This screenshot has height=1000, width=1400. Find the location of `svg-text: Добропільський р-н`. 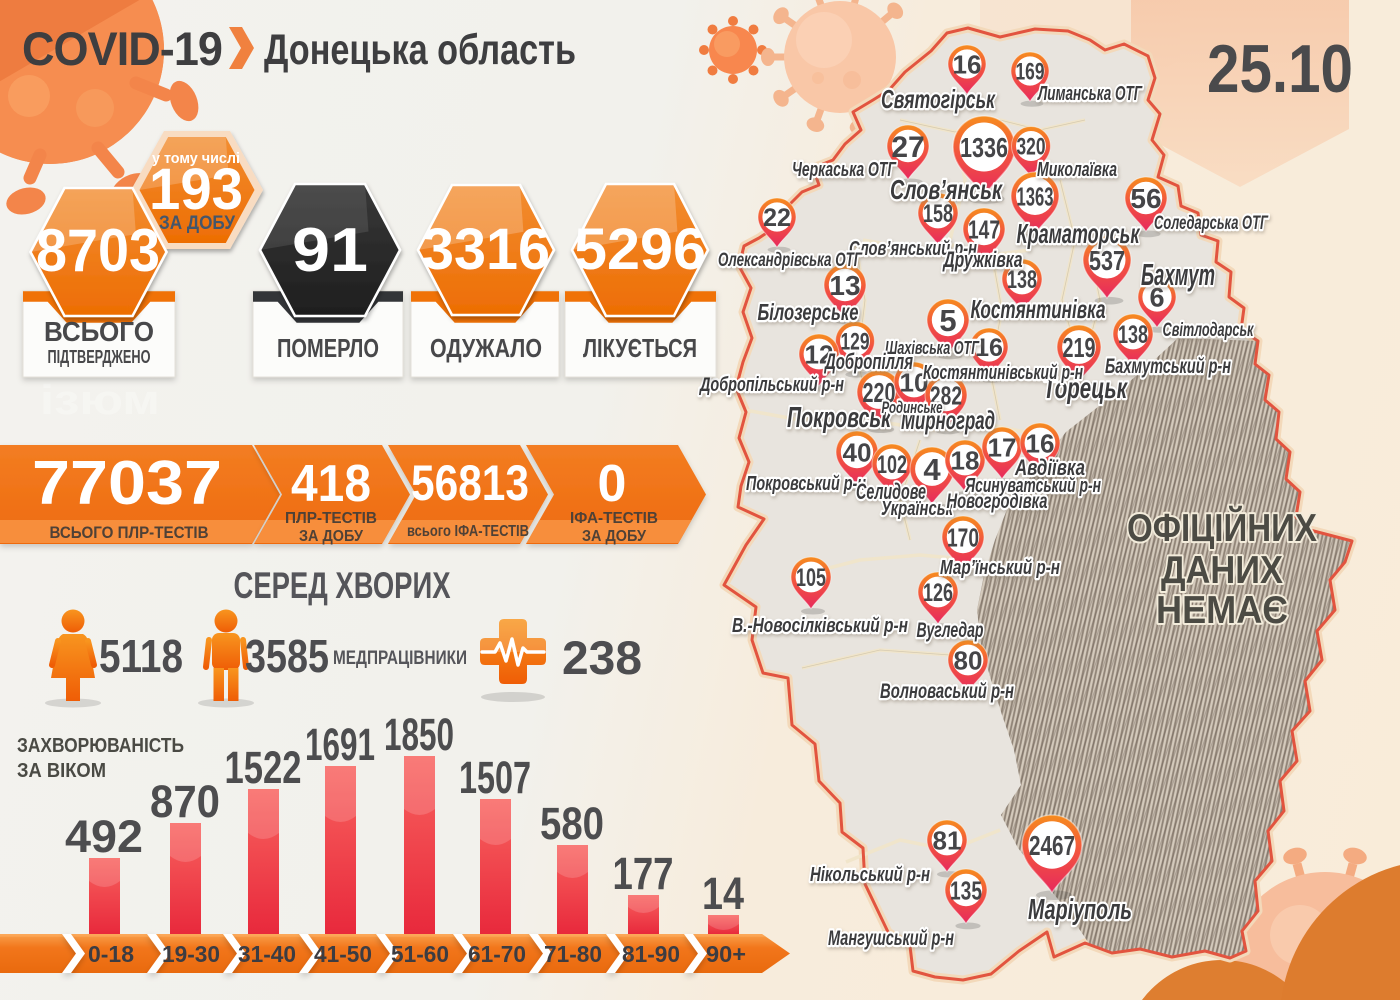

svg-text: Добропільський р-н is located at coordinates (771, 385).